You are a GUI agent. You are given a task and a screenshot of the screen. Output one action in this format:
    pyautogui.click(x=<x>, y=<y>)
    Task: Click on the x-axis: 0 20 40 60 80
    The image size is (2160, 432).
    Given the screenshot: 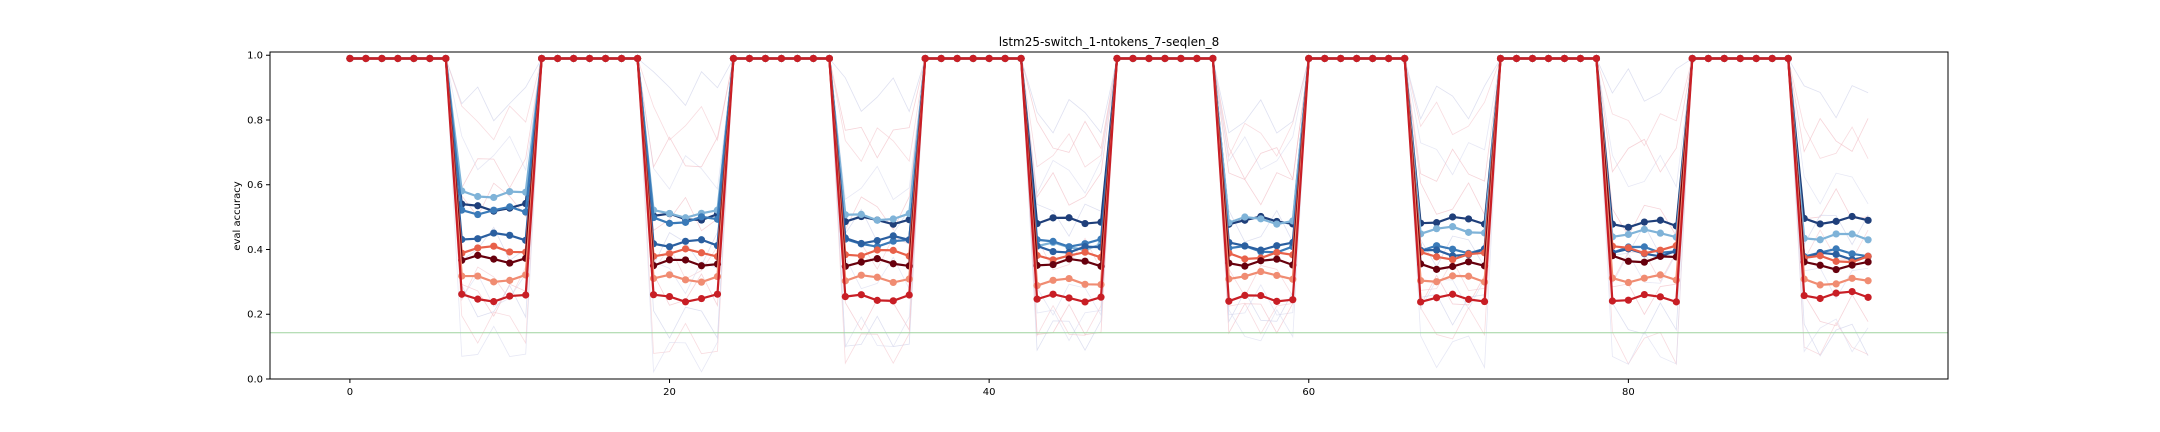 What is the action you would take?
    pyautogui.click(x=991, y=388)
    